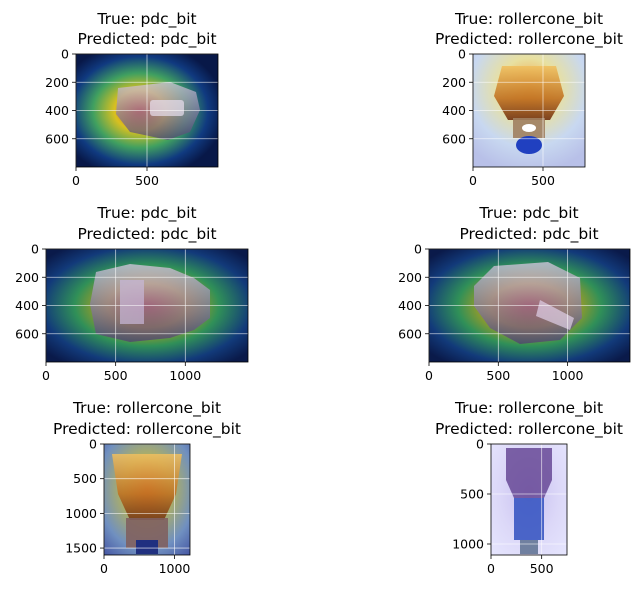 The width and height of the screenshot is (639, 590). What do you see at coordinates (472, 494) in the screenshot?
I see `panel-6-y-tick-label-1: 500` at bounding box center [472, 494].